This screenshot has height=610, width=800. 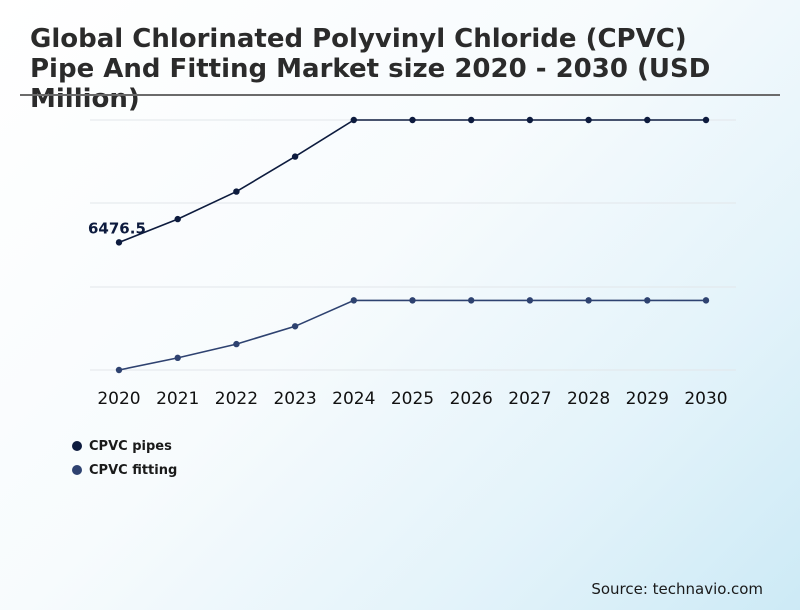 I want to click on legend-item-0: CPVC pipes, so click(x=124, y=446).